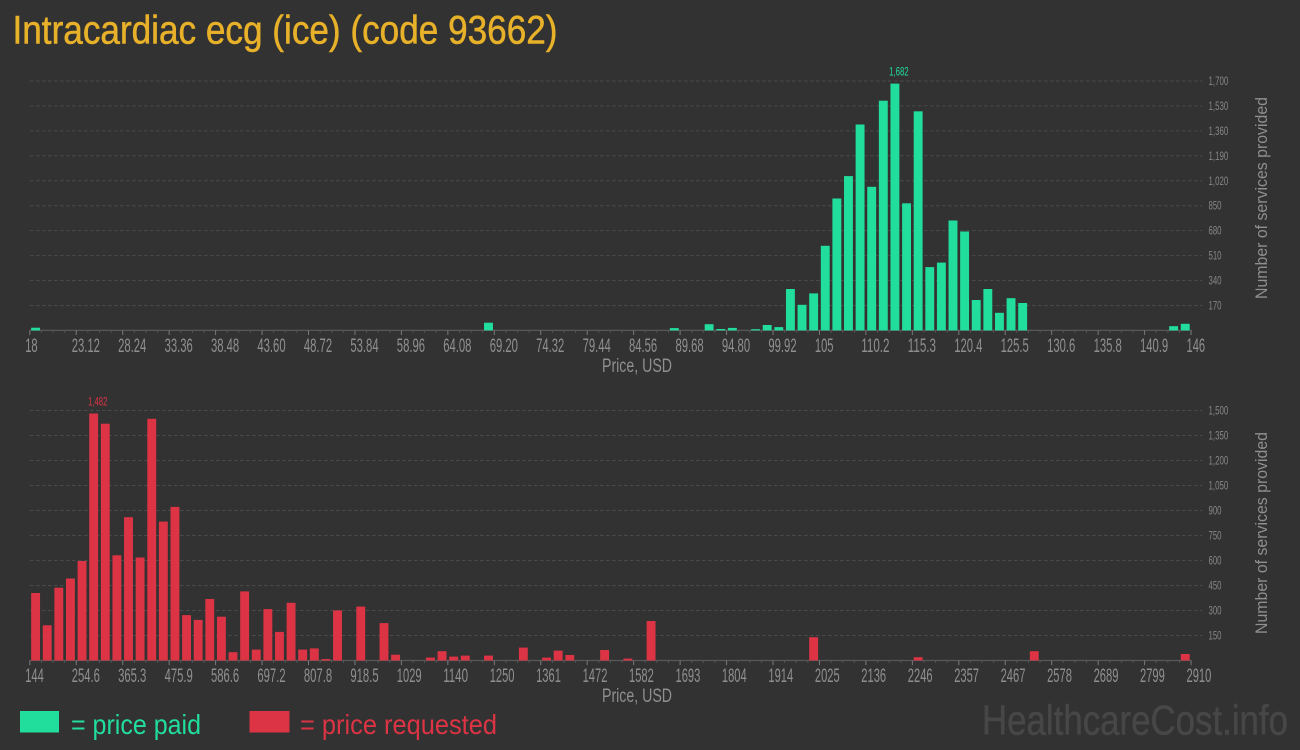  What do you see at coordinates (1219, 182) in the screenshot?
I see `svg-text: 1,020` at bounding box center [1219, 182].